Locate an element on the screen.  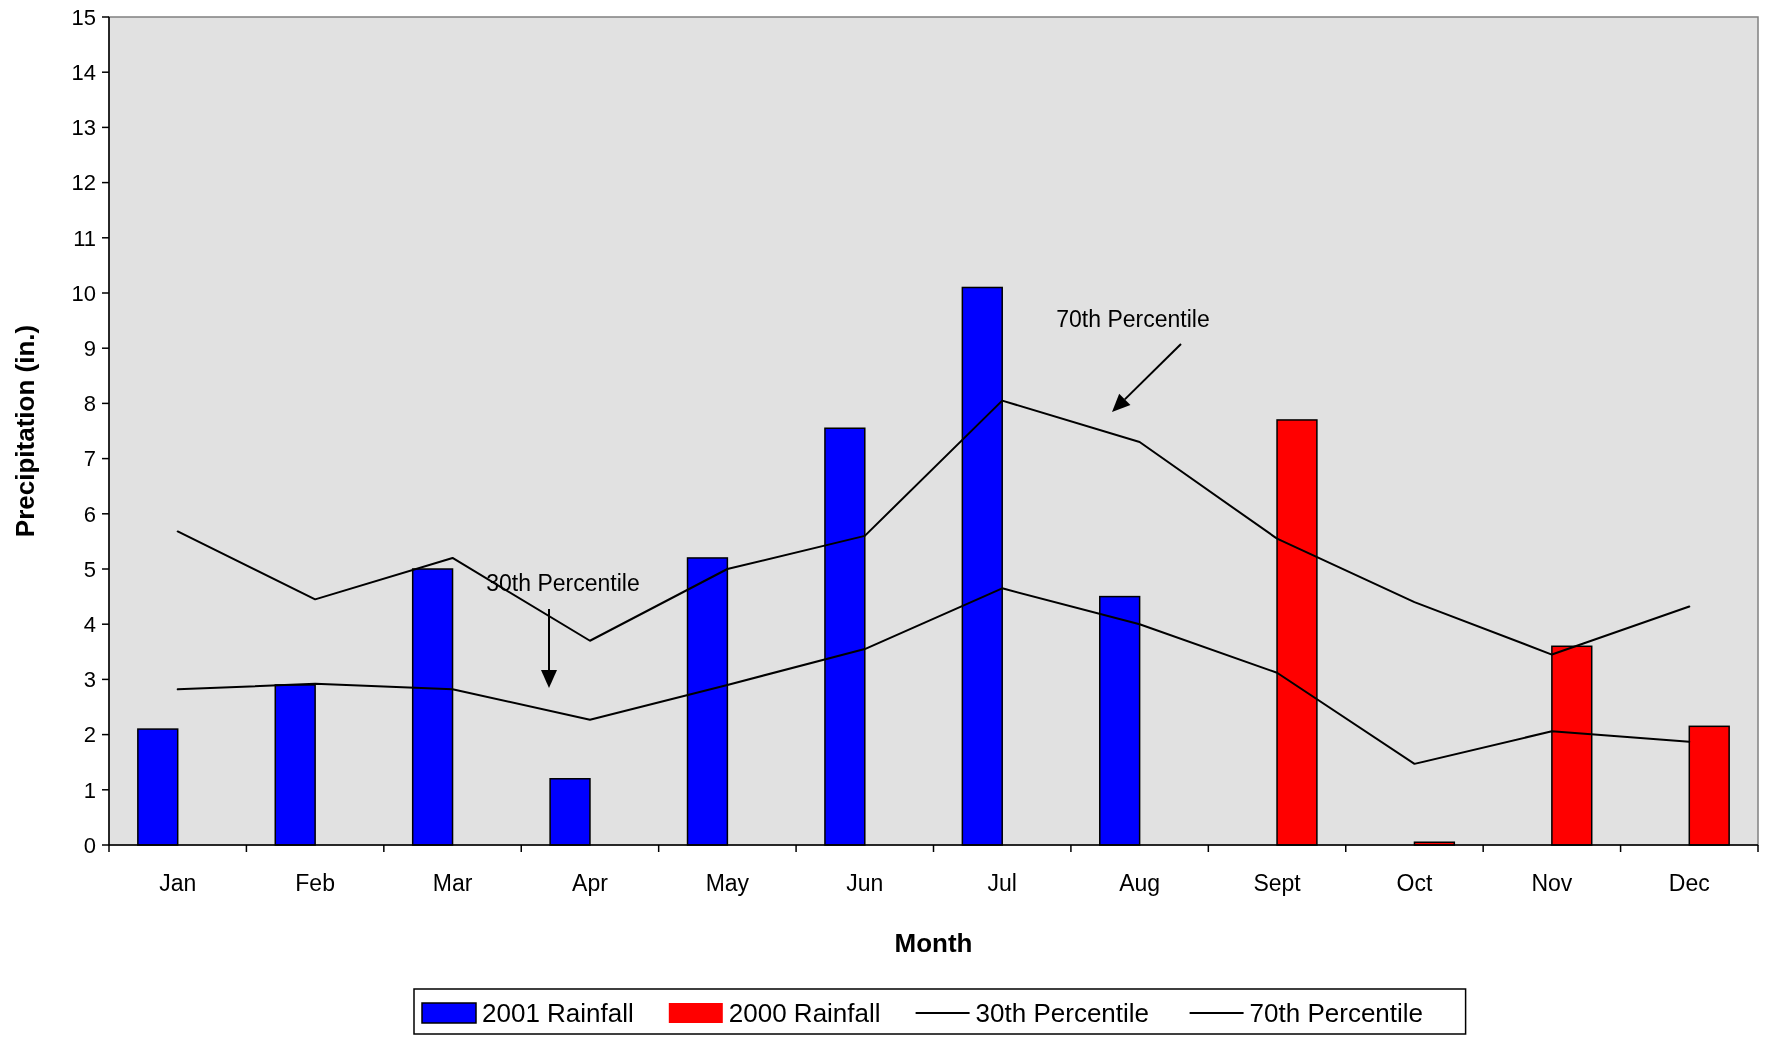
x-axis-title: Month is located at coordinates (933, 943).